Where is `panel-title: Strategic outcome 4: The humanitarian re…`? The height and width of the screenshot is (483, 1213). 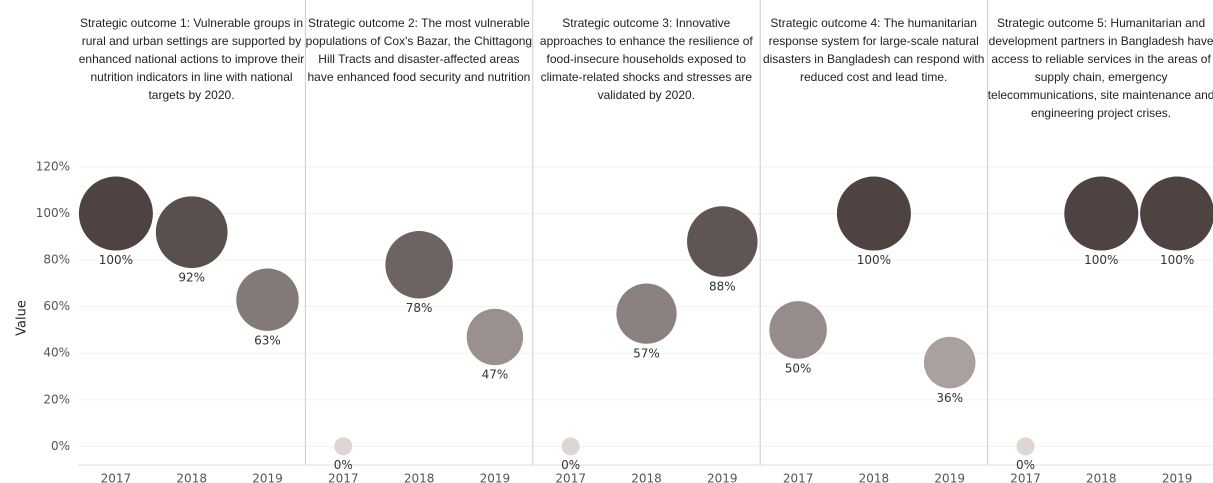
panel-title: Strategic outcome 4: The humanitarian re… is located at coordinates (873, 50).